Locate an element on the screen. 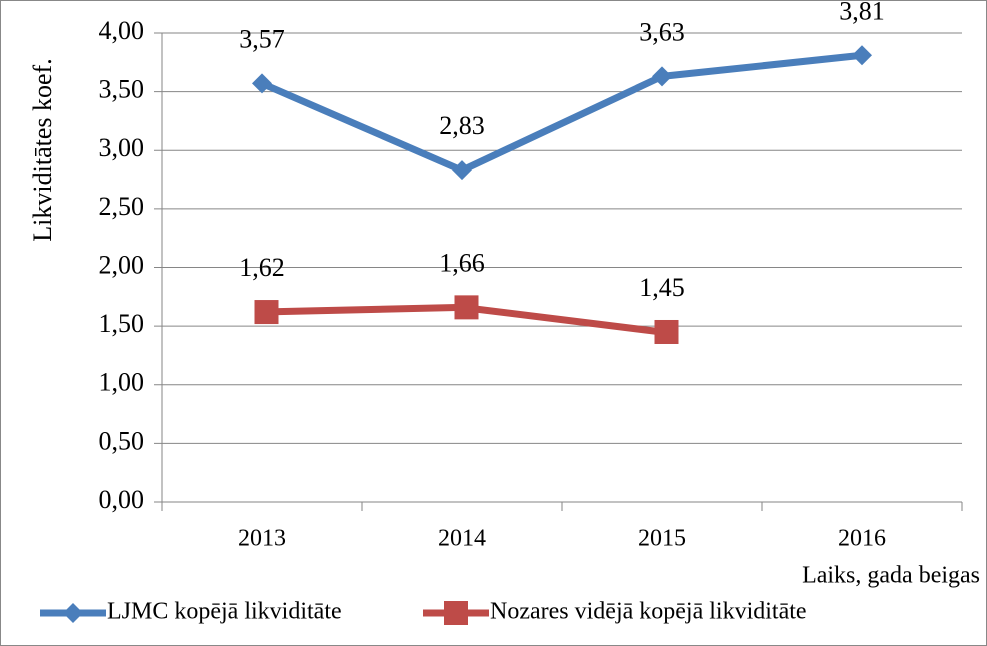 The height and width of the screenshot is (646, 987). y-tick-label: 3,50 is located at coordinates (122, 89).